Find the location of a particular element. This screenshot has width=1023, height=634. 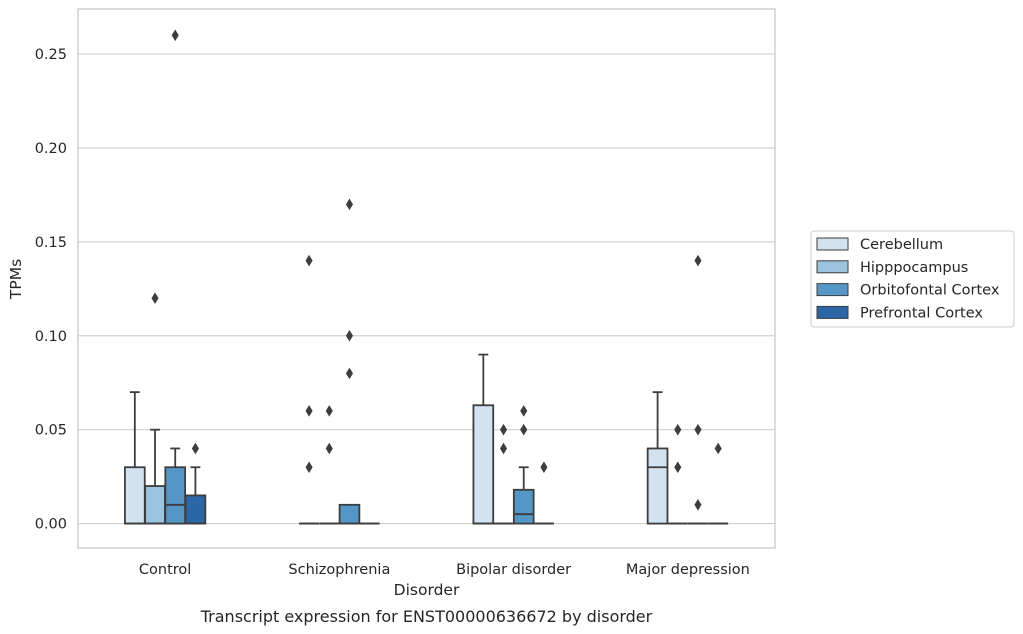

x-tick-label: Schizophrenia is located at coordinates (339, 570).